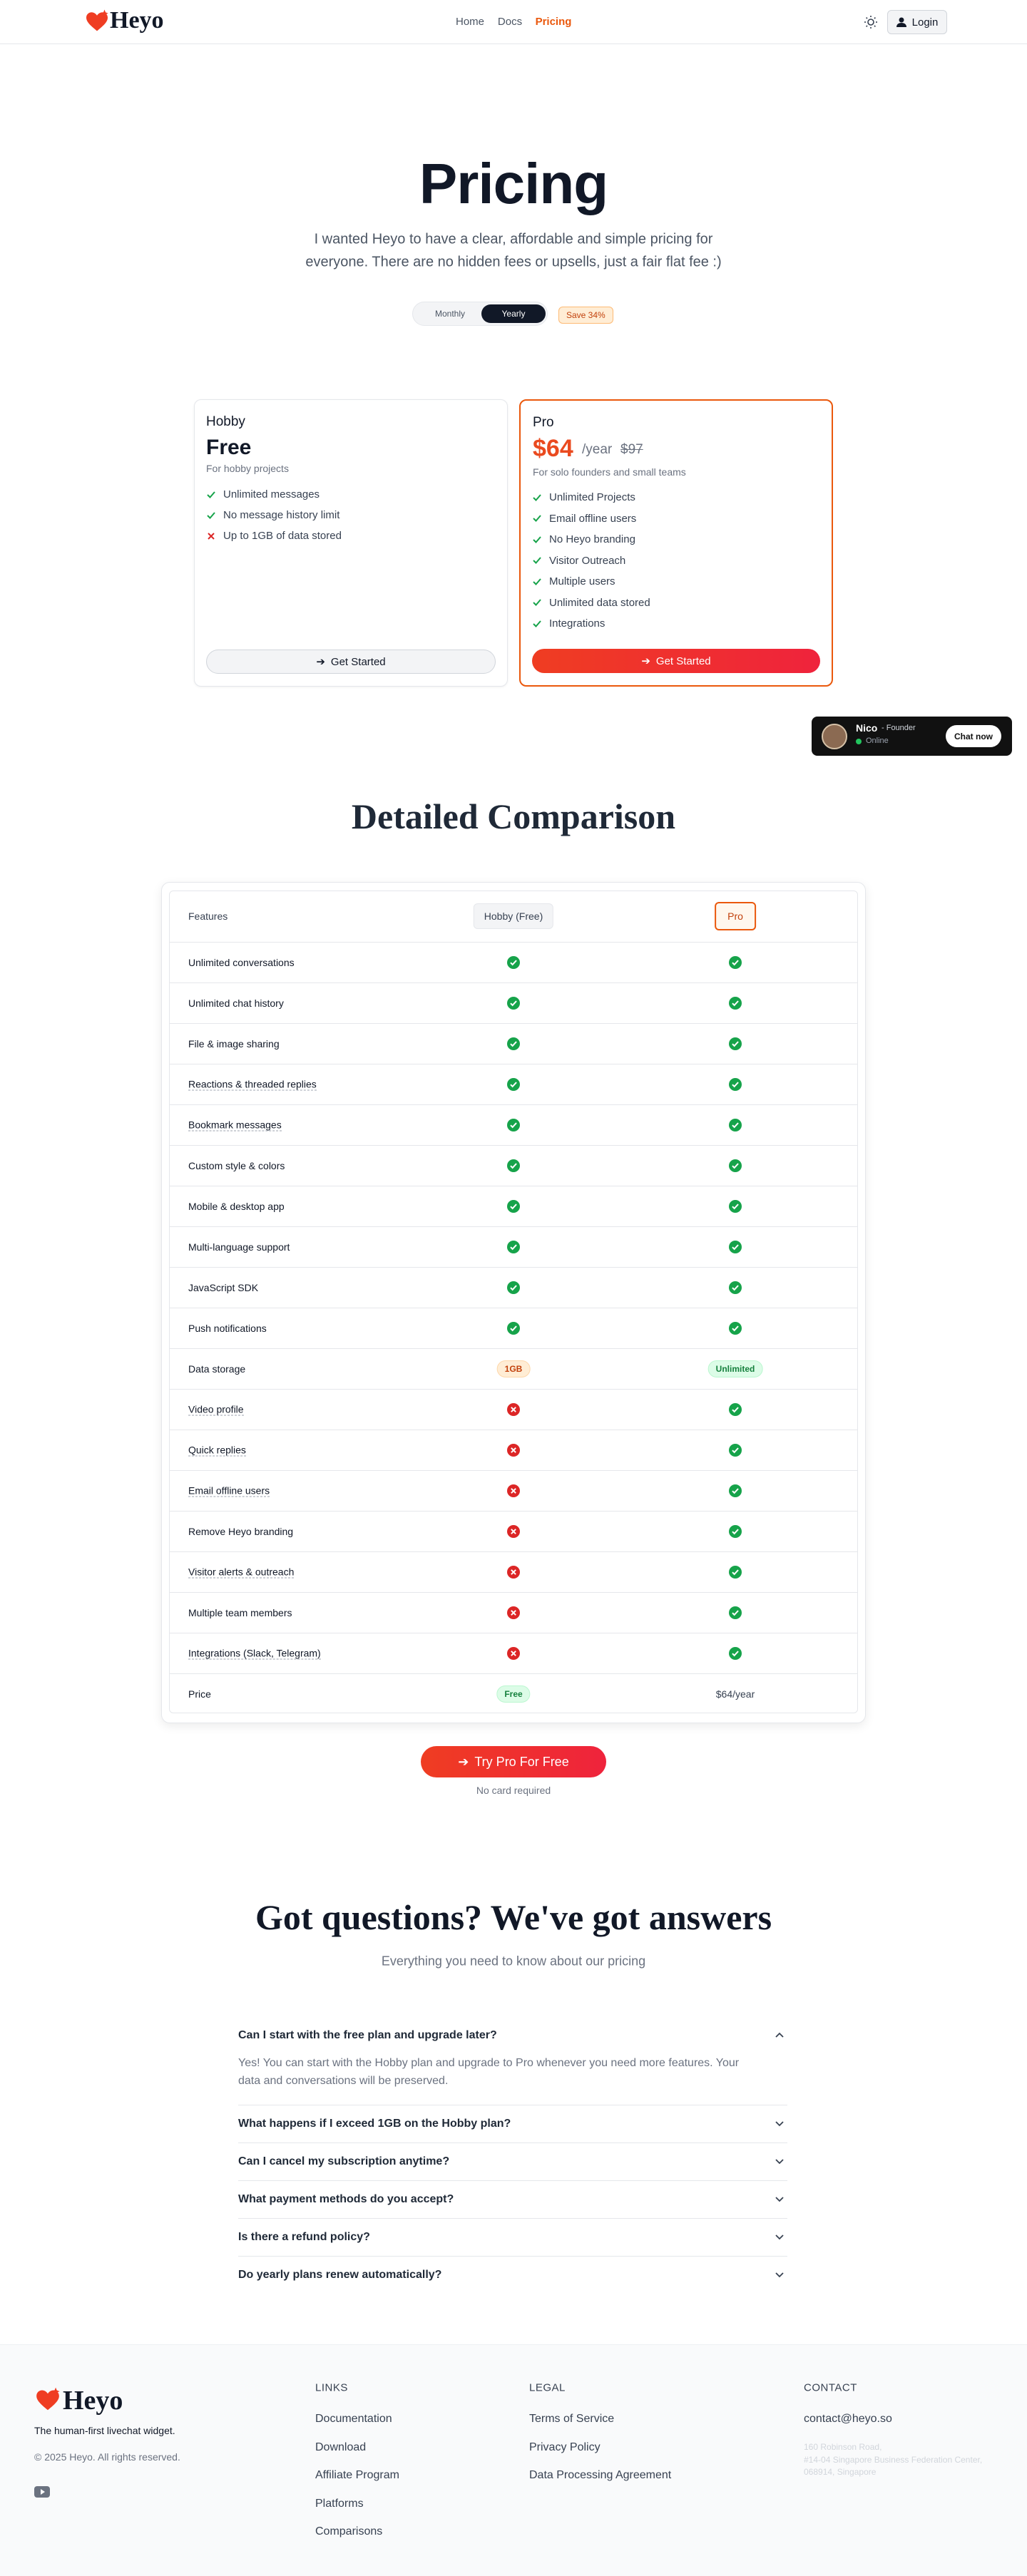  Describe the element at coordinates (236, 1003) in the screenshot. I see `feature-name: Unlimited chat history` at that location.